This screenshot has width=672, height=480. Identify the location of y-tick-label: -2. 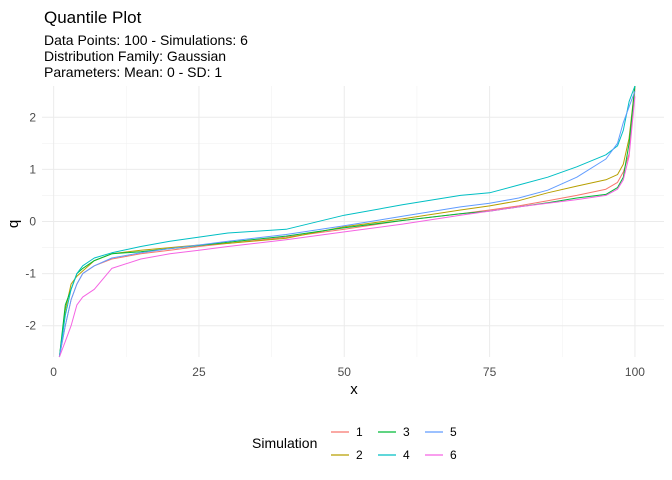
(30, 326).